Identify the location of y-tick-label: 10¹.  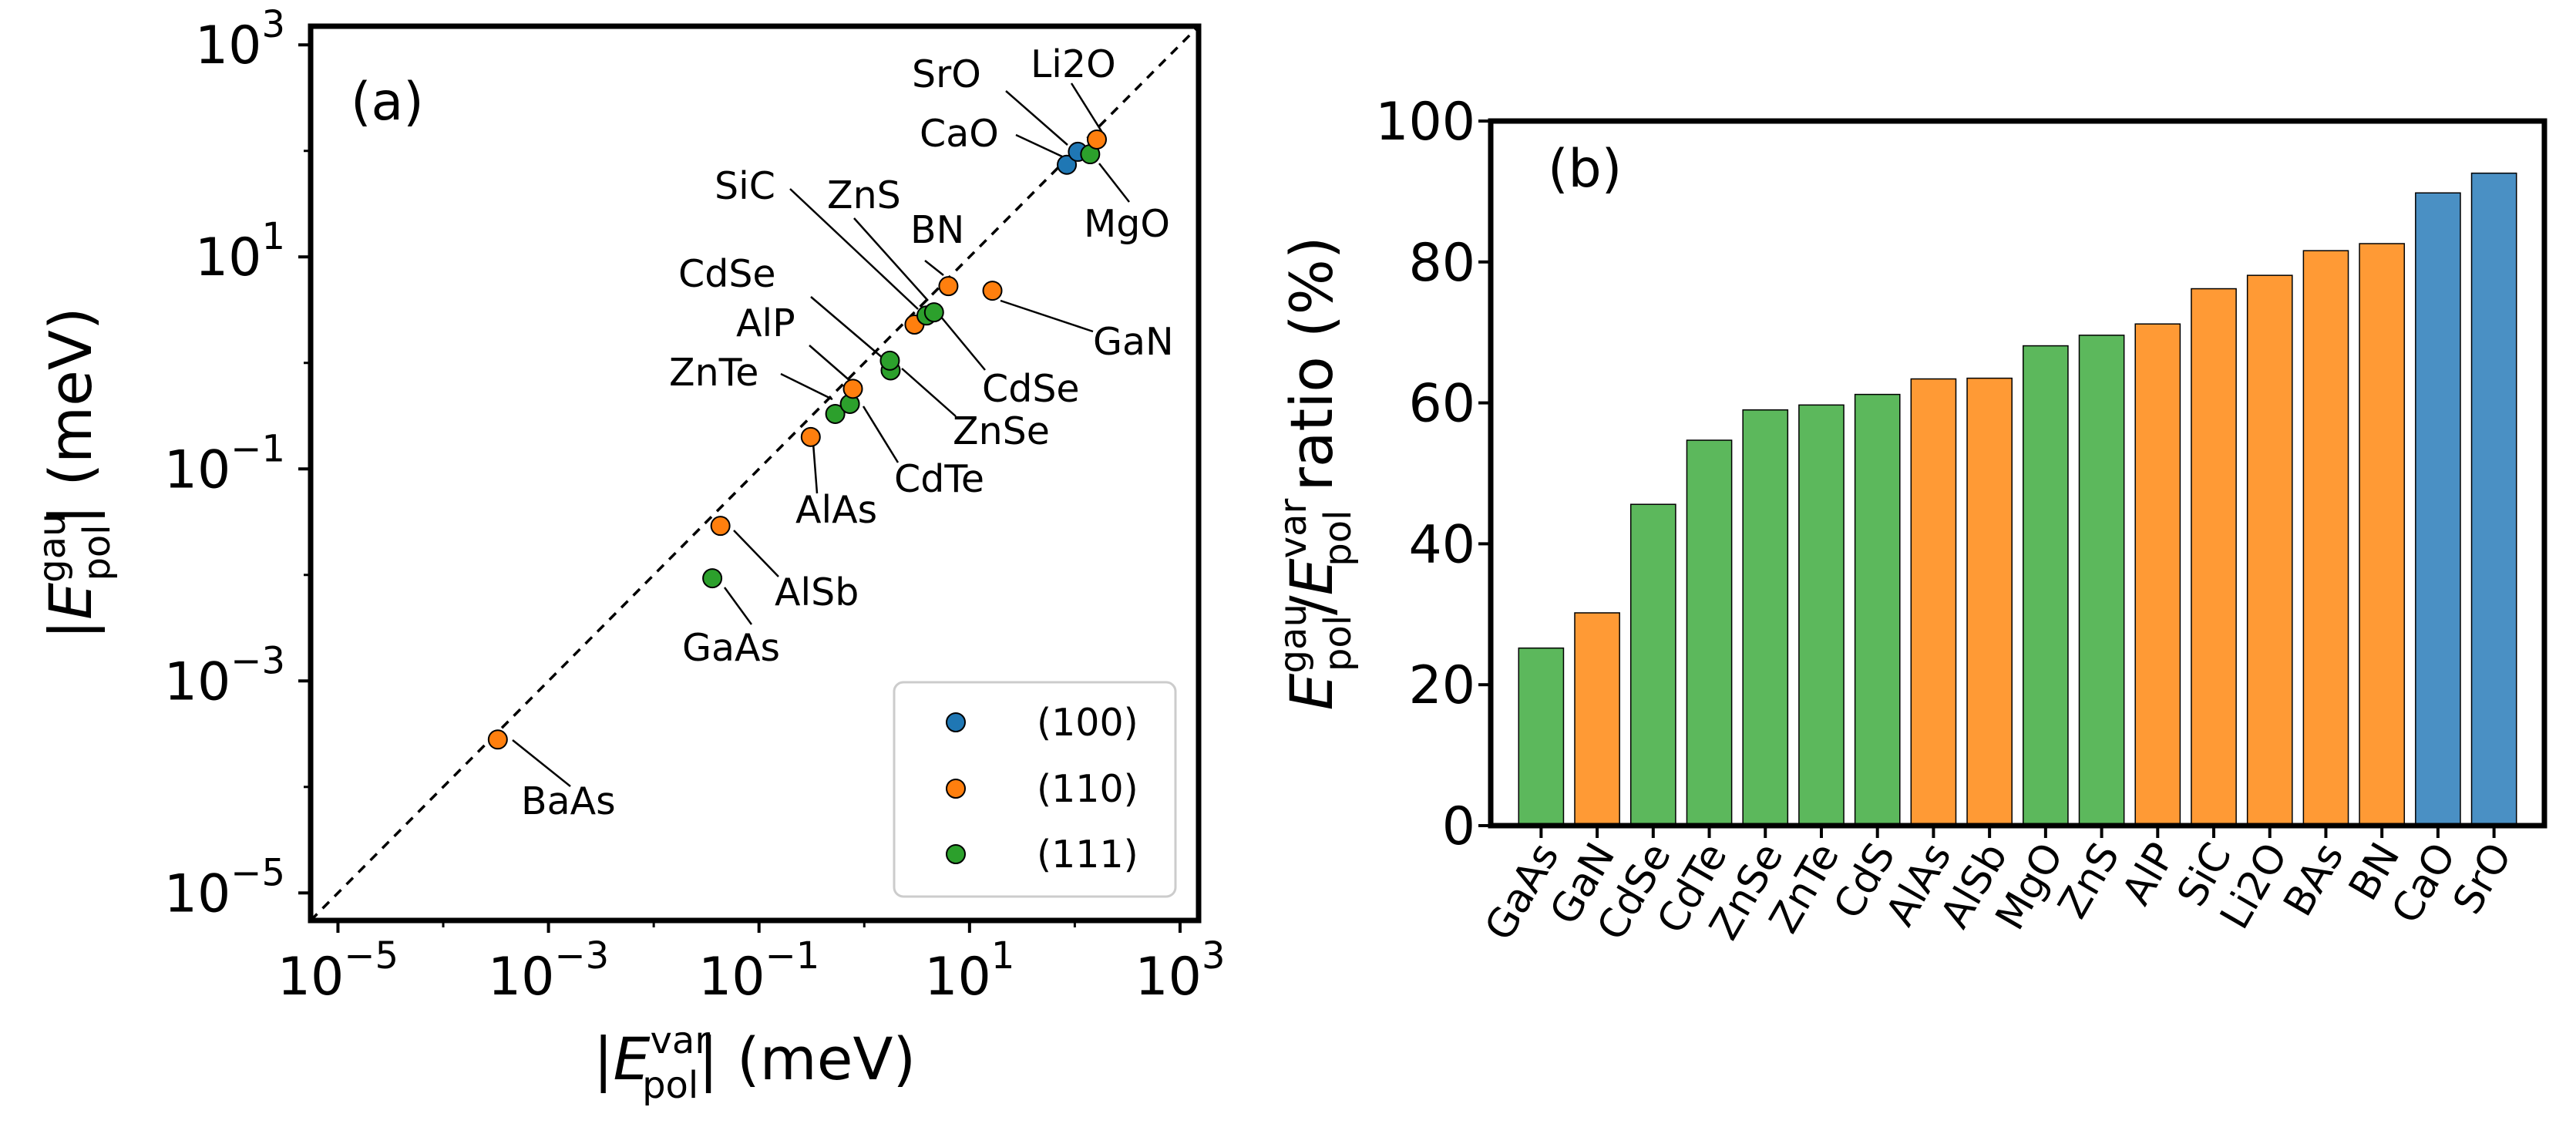
(240, 251).